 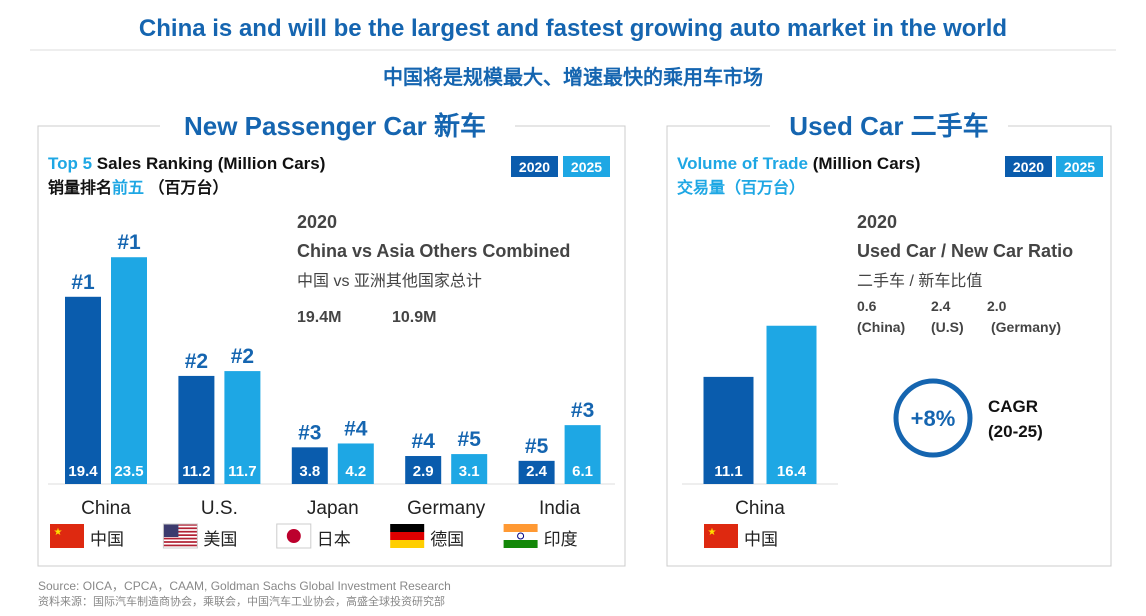 I want to click on source: 资料来源：国际汽车制造商协会，乘联会，中国汽车工业协会，高盛全球投资研究部, so click(x=241, y=601).